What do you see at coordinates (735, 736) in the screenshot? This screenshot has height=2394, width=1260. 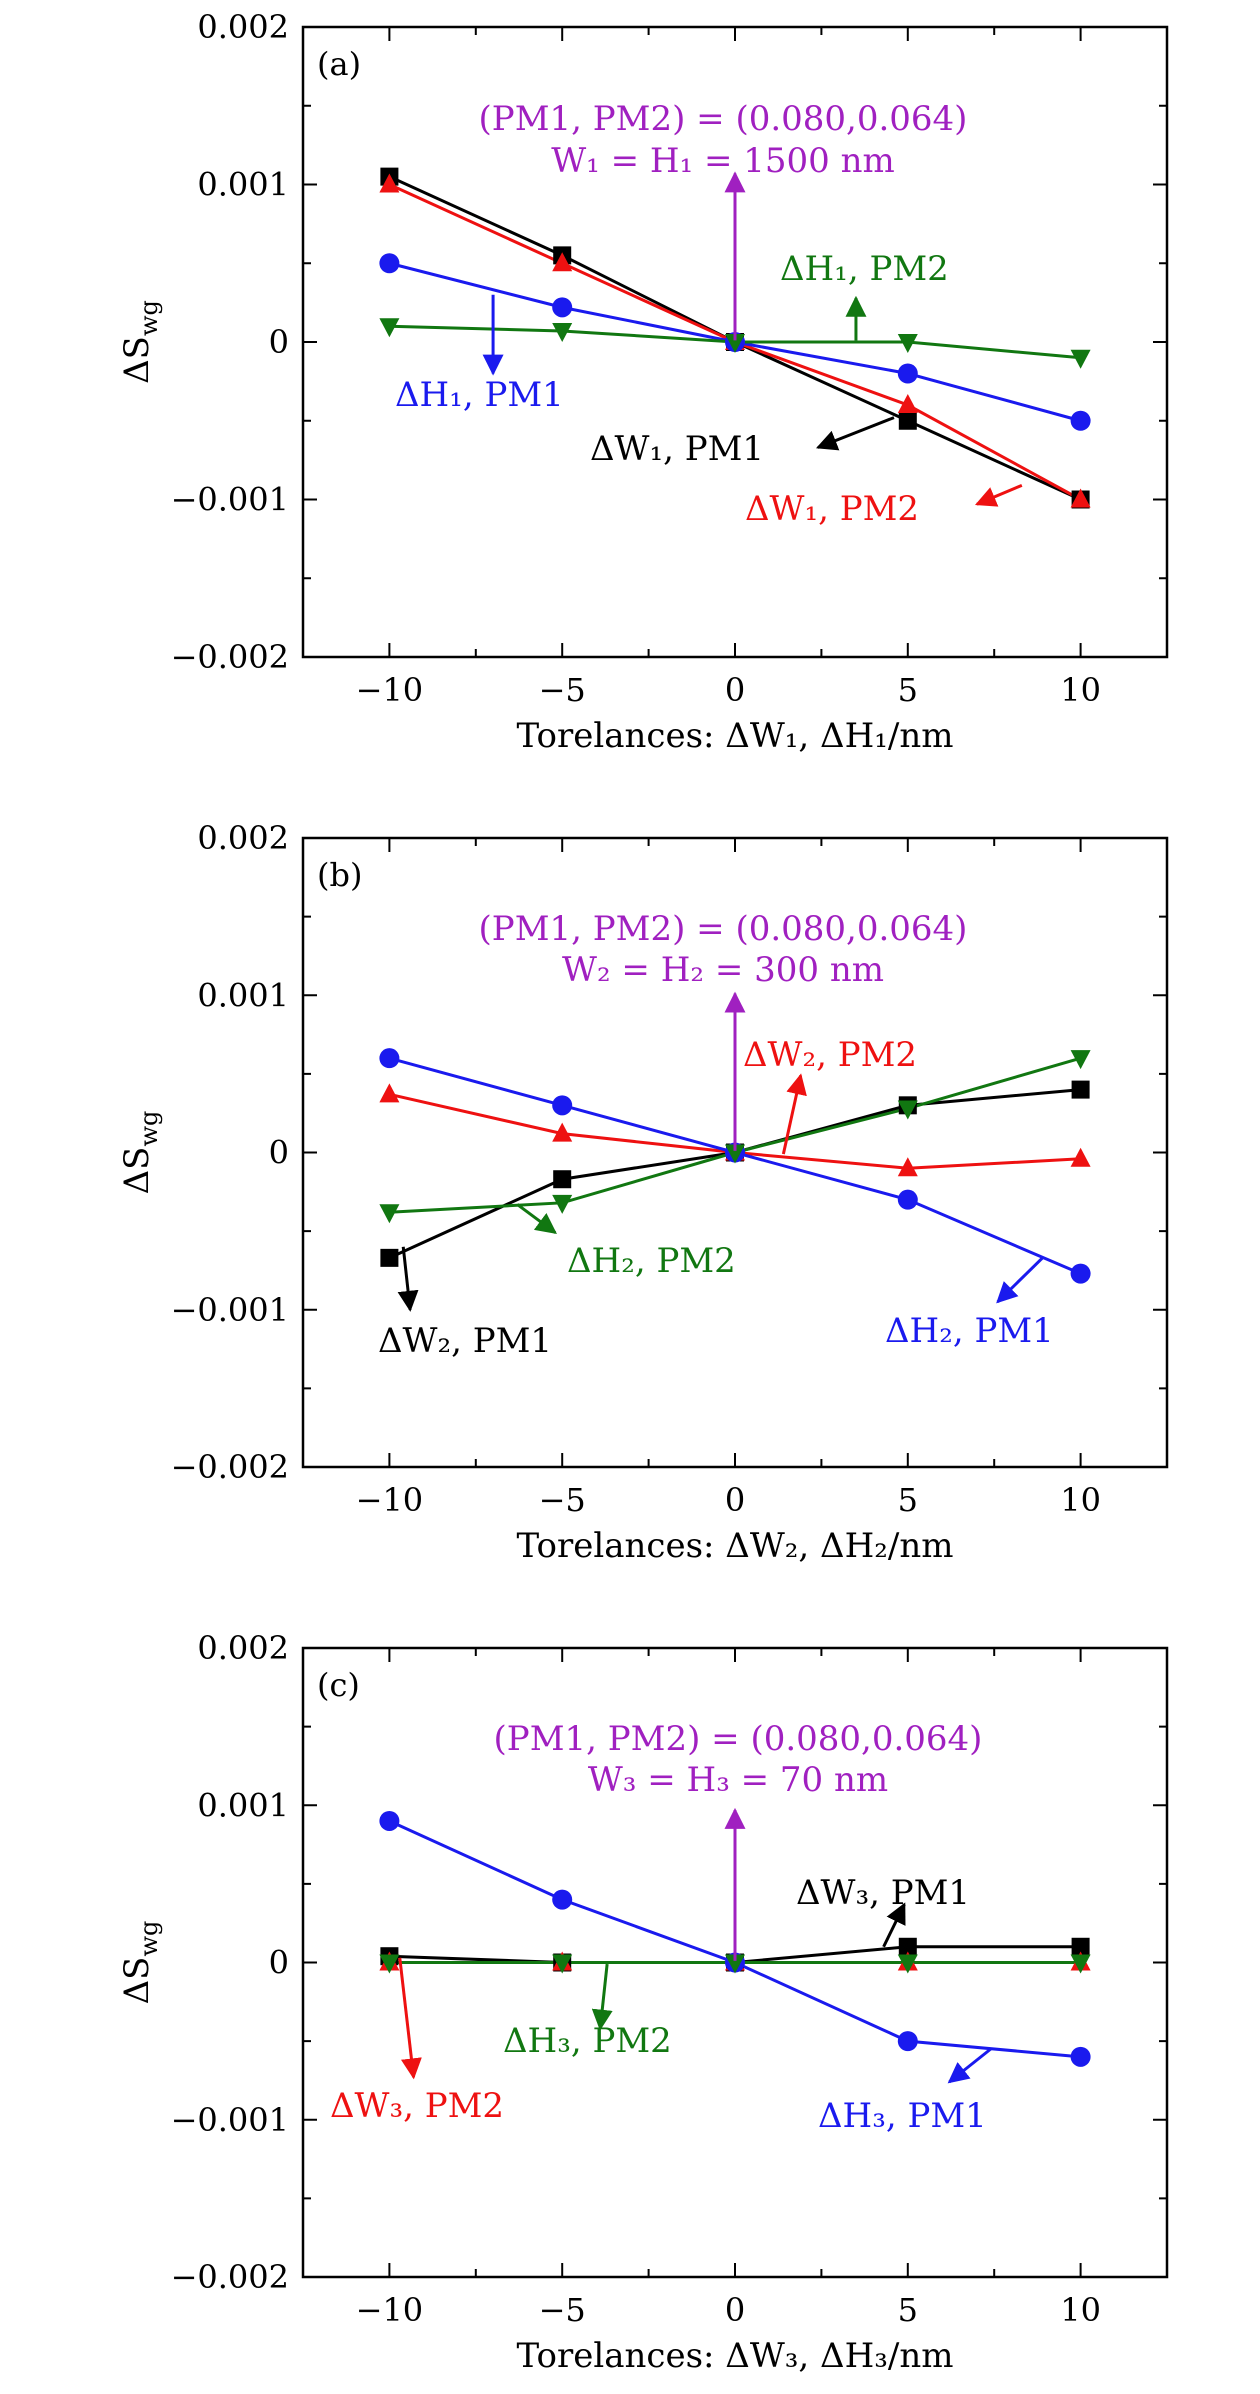 I see `x-axis-title: Torelances: ΔW₁, ΔH₁/nm` at bounding box center [735, 736].